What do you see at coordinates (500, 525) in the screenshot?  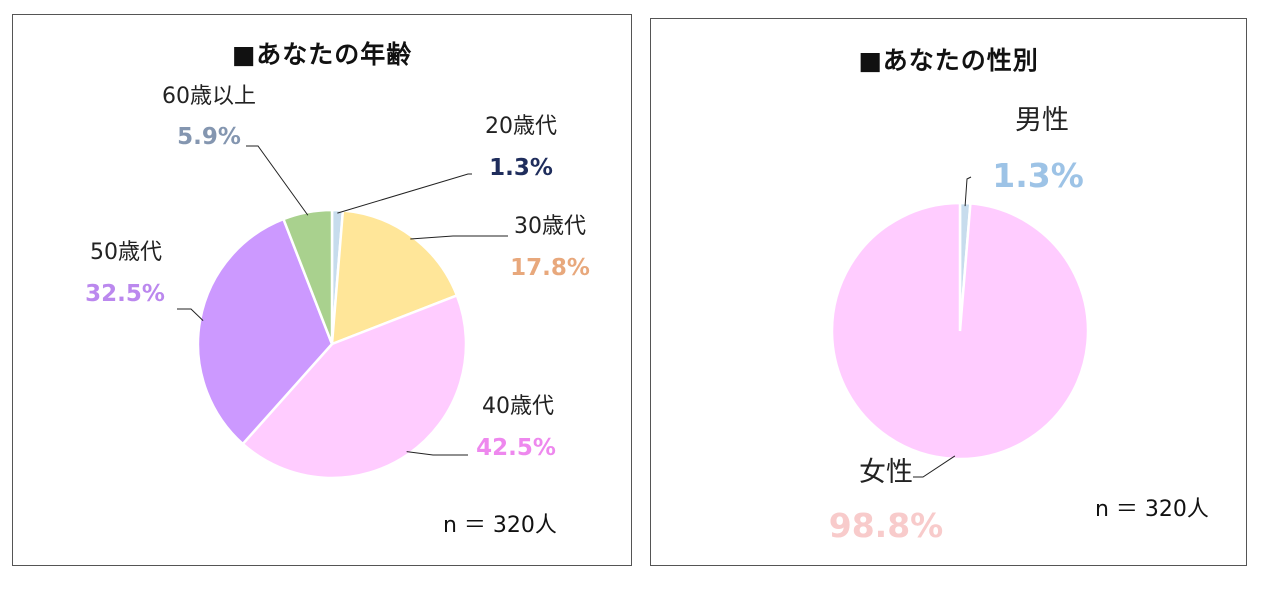 I see `age-sample-size: n ＝ 320人` at bounding box center [500, 525].